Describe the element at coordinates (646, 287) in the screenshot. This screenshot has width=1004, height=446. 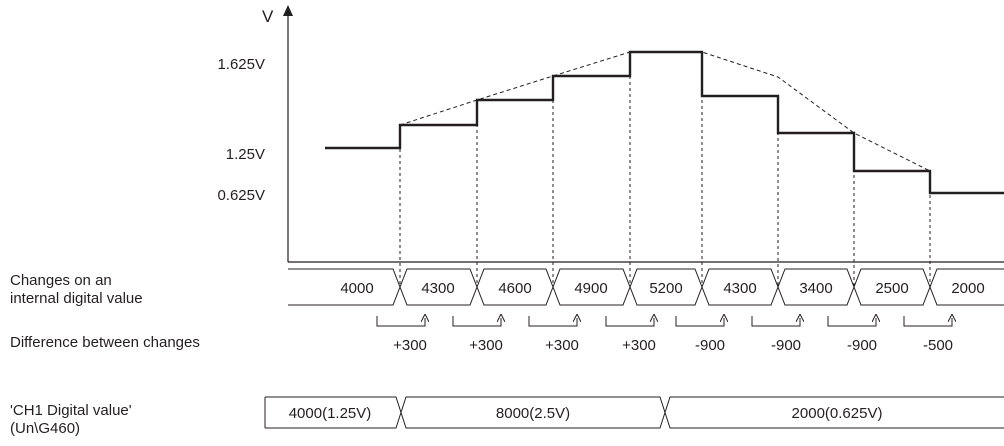
I see `internal-value-bus` at that location.